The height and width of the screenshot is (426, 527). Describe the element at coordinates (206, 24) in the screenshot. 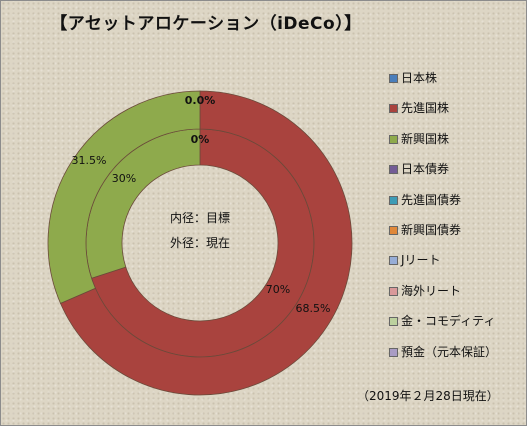

I see `chart-title: 【アセットアロケーション（iDeCo）】` at that location.